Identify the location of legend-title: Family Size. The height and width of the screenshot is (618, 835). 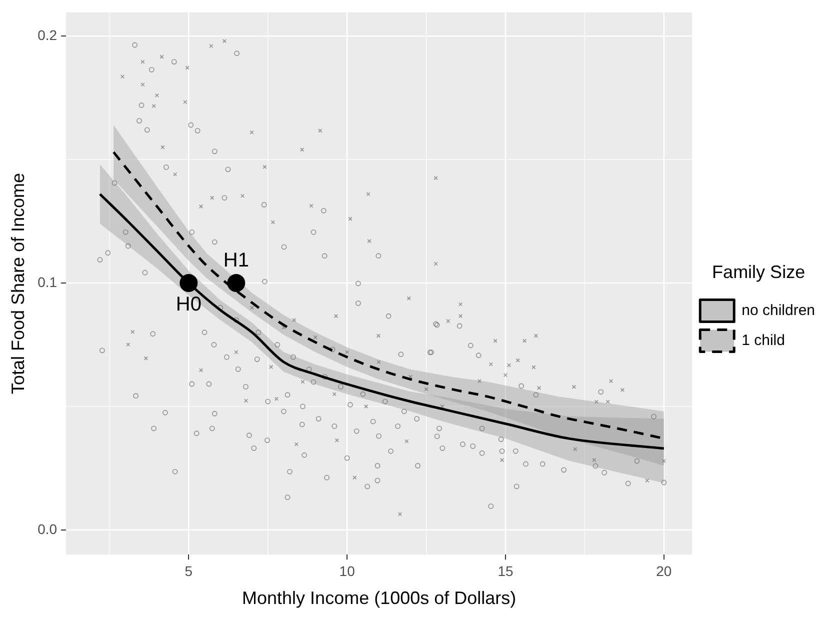
(759, 272).